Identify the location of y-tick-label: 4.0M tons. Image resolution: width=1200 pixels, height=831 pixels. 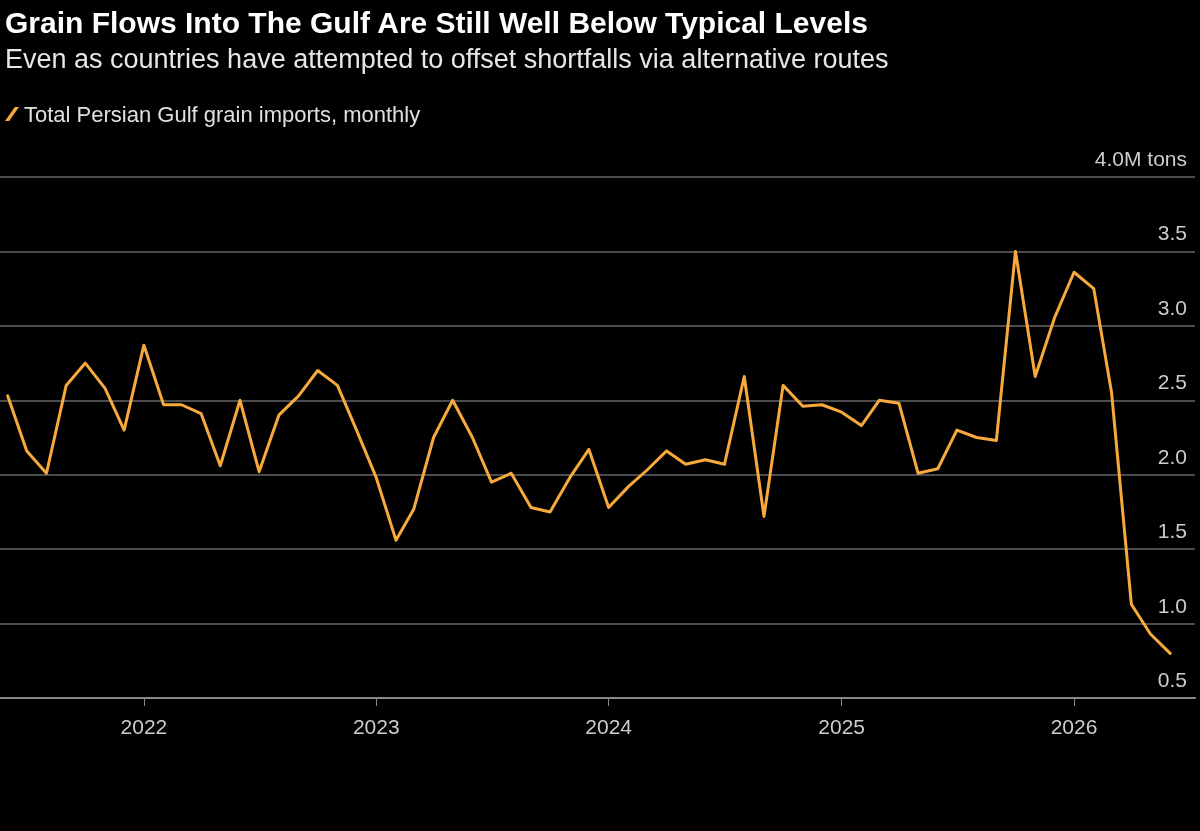
(1140, 158).